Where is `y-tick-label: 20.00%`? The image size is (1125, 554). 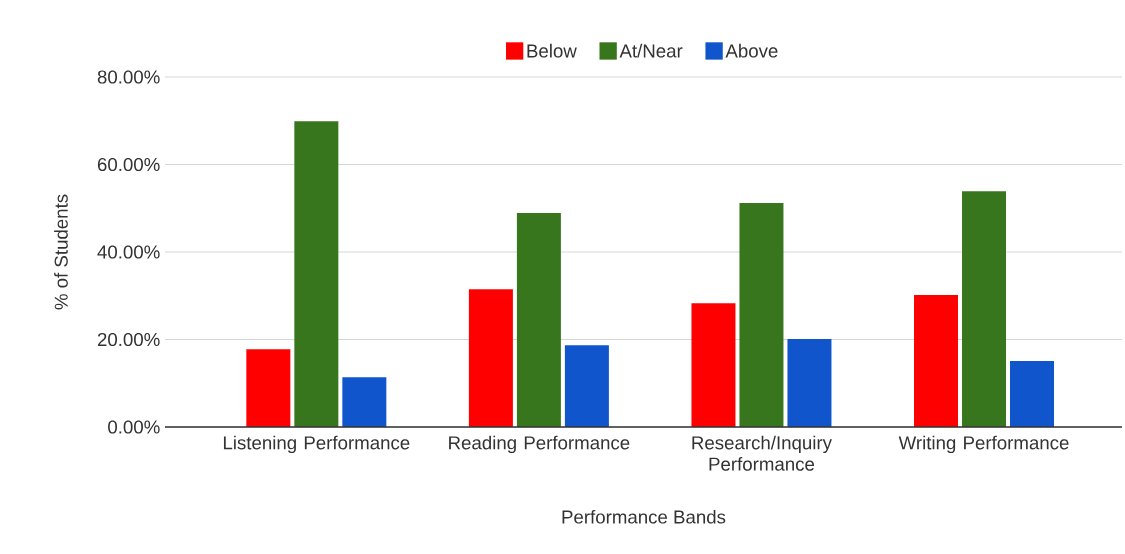 y-tick-label: 20.00% is located at coordinates (128, 339).